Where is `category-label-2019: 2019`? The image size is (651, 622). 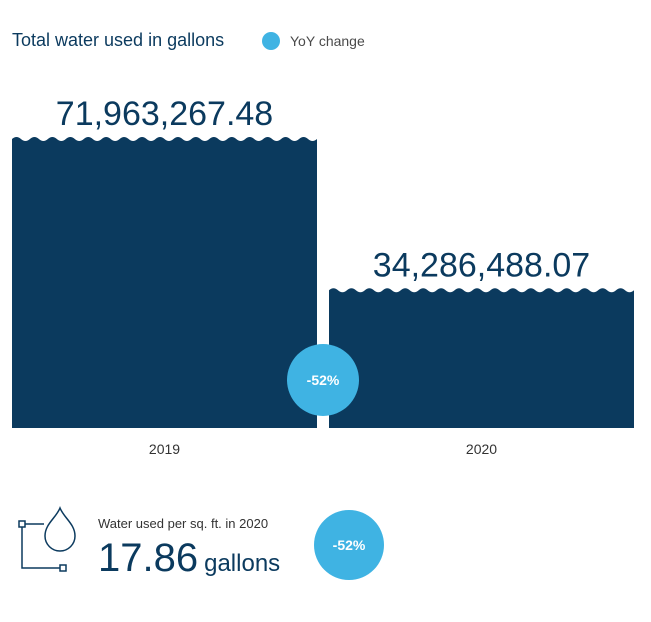
category-label-2019: 2019 is located at coordinates (164, 449).